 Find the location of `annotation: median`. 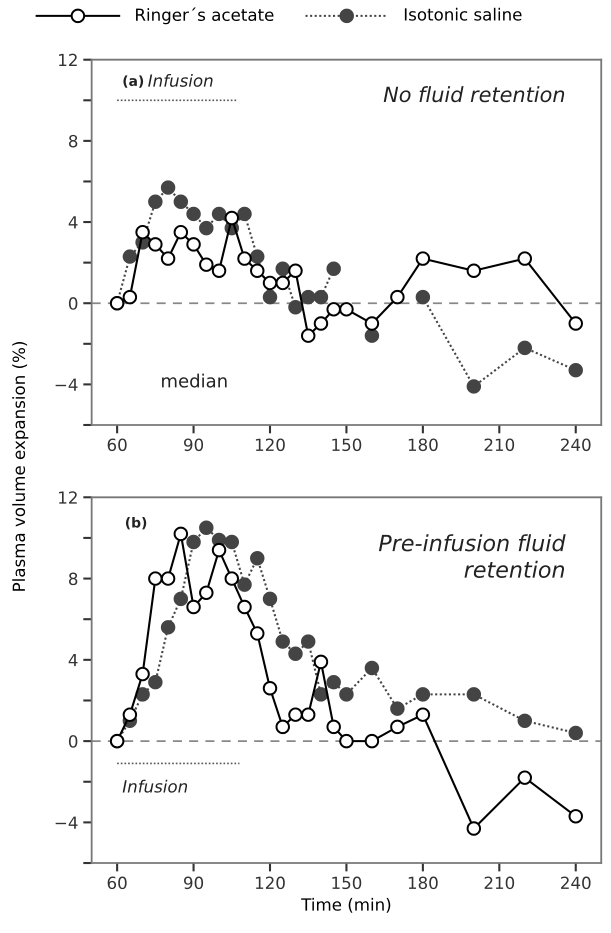

annotation: median is located at coordinates (194, 381).